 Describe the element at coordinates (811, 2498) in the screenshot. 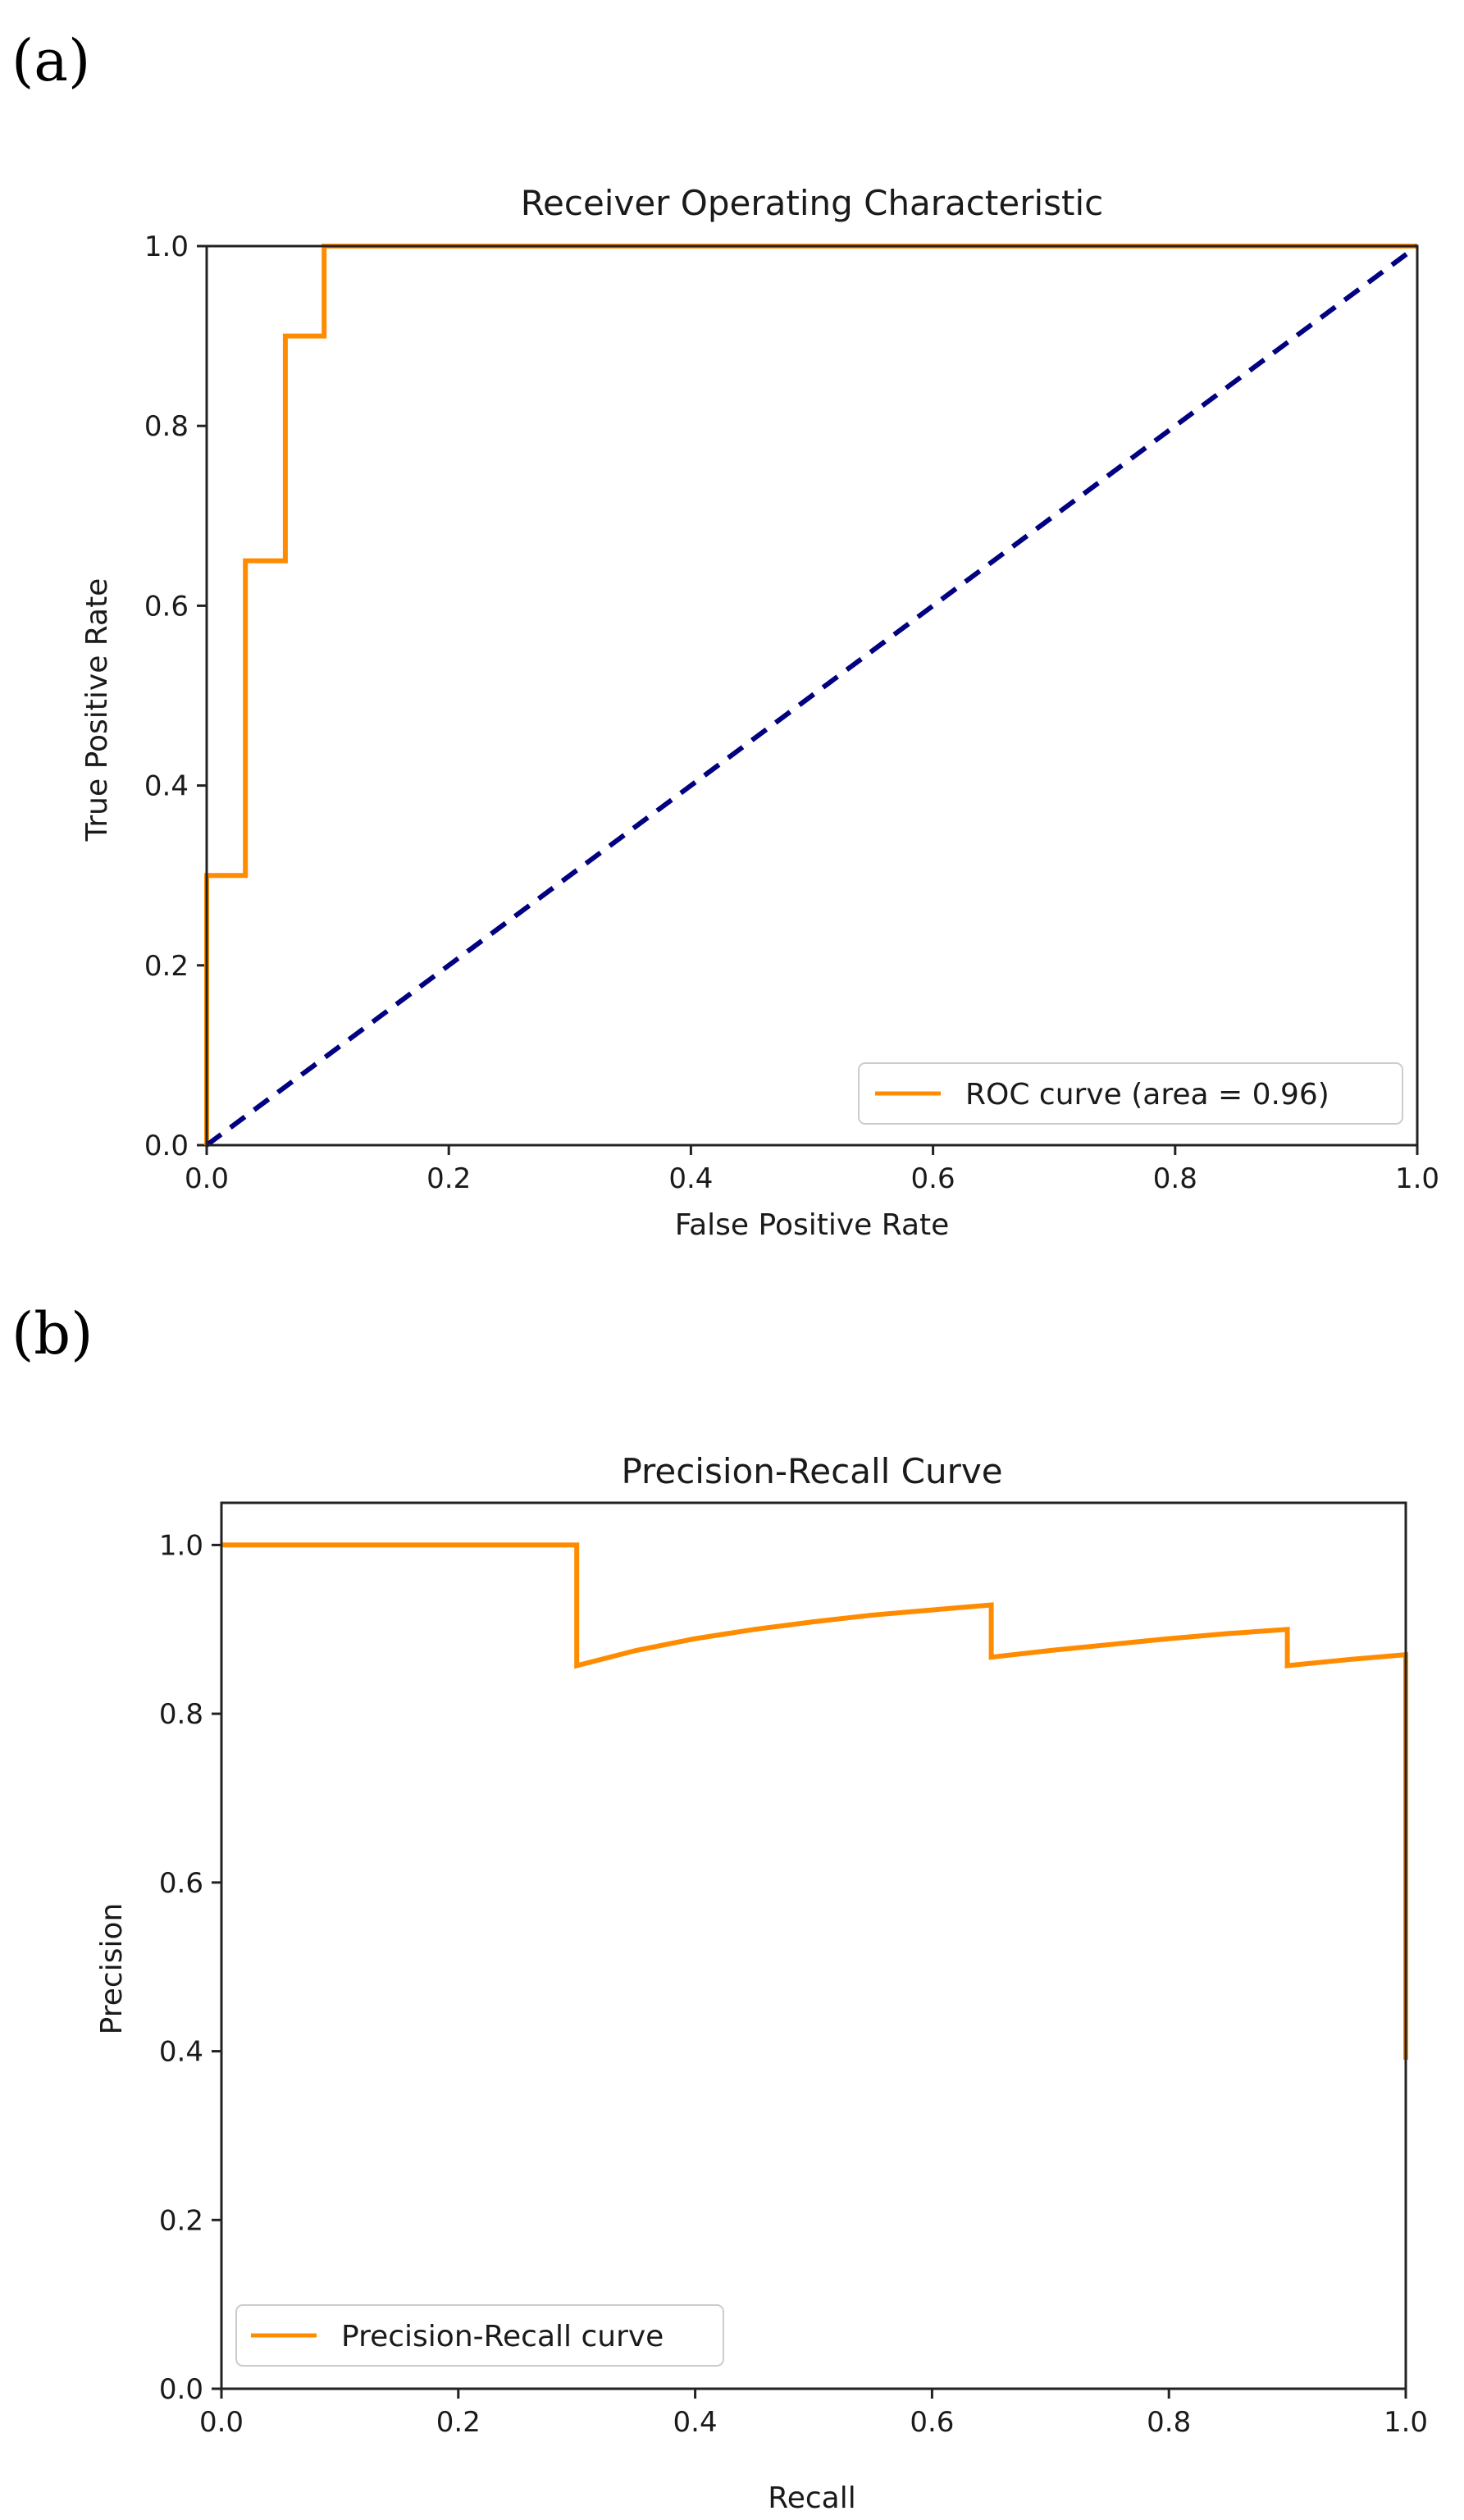

I see `pr-x-axis-label: Recall` at that location.